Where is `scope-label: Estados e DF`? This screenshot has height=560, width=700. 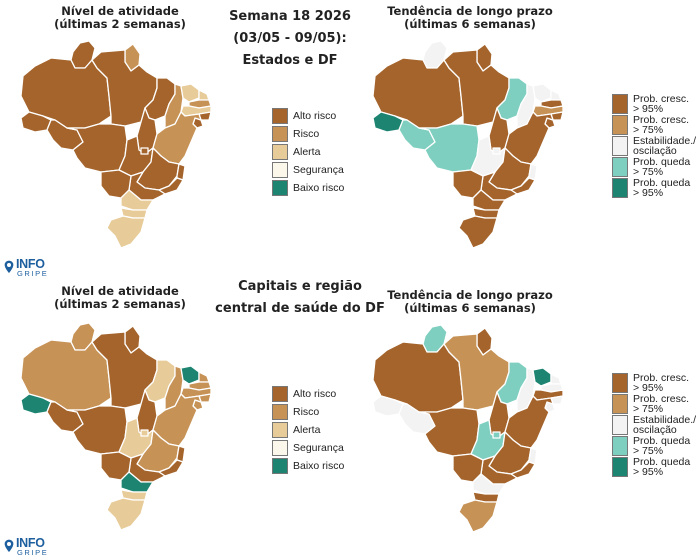
scope-label: Estados e DF is located at coordinates (290, 60).